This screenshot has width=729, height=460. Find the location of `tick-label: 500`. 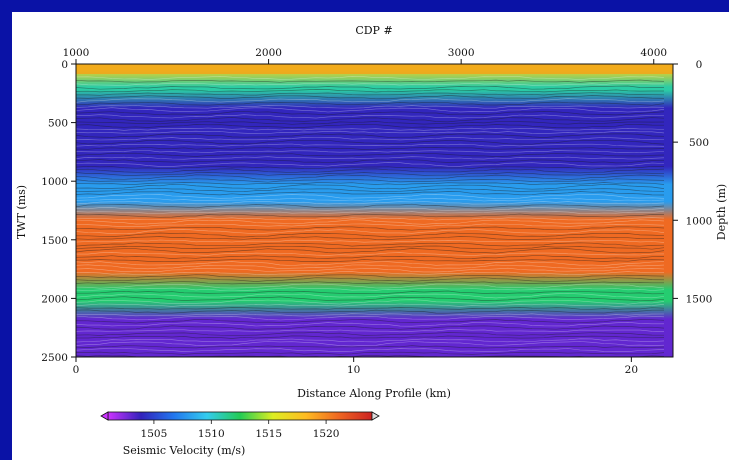

tick-label: 500 is located at coordinates (58, 124).